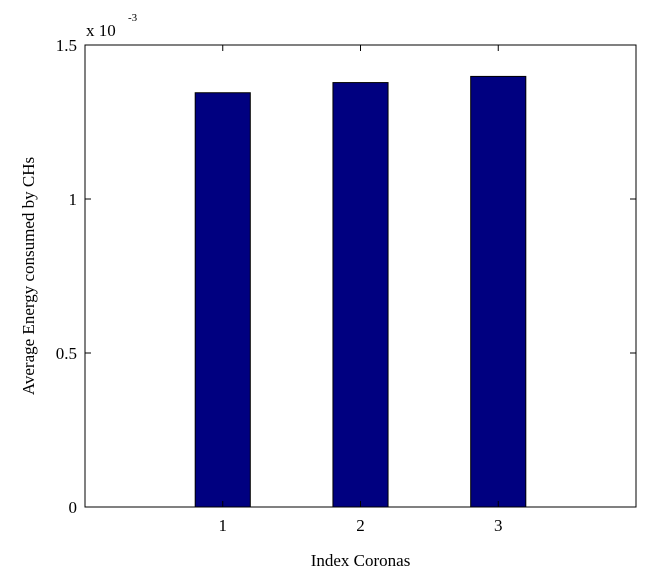 Image resolution: width=651 pixels, height=573 pixels. I want to click on x-tick-label: 1, so click(223, 525).